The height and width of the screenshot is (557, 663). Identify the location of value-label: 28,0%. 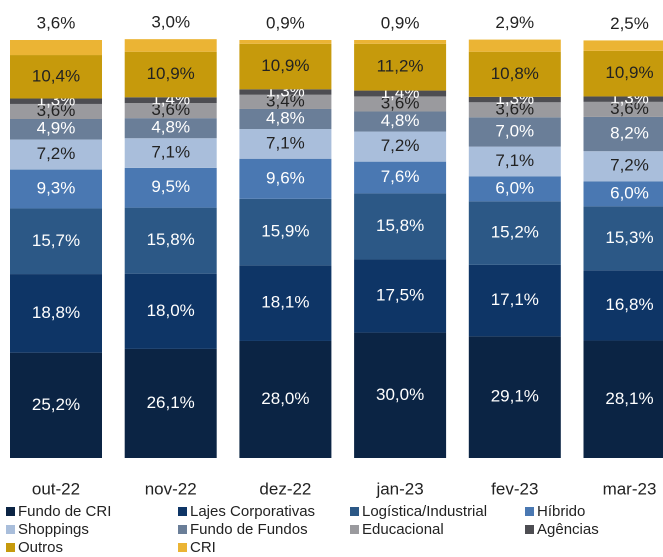
(285, 398).